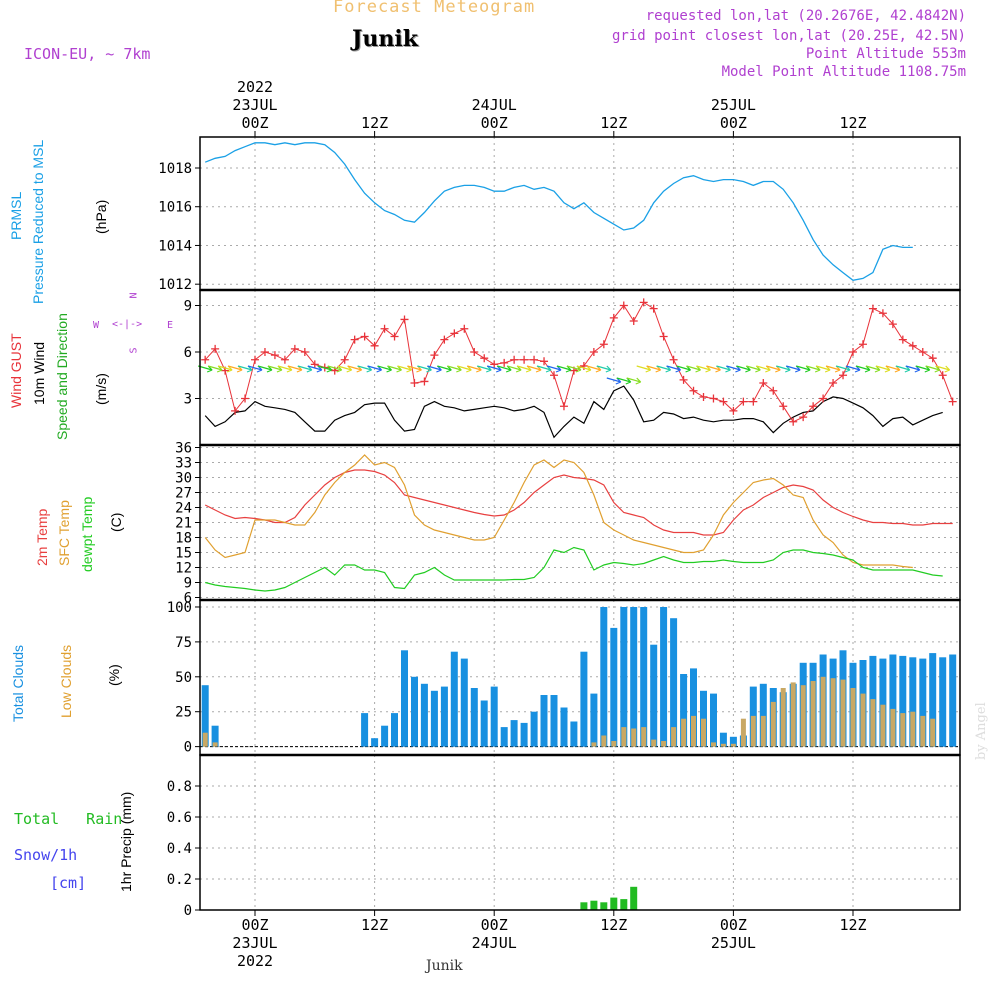 This screenshot has height=1000, width=1000. I want to click on y-tick-label: 1014, so click(175, 246).